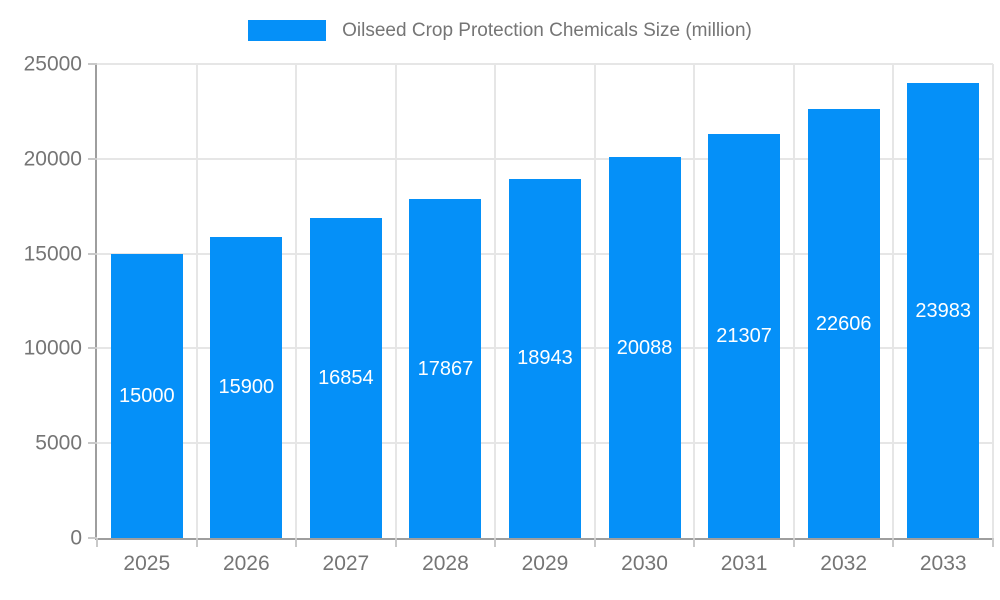  I want to click on bar-slot: 18943, so click(545, 301).